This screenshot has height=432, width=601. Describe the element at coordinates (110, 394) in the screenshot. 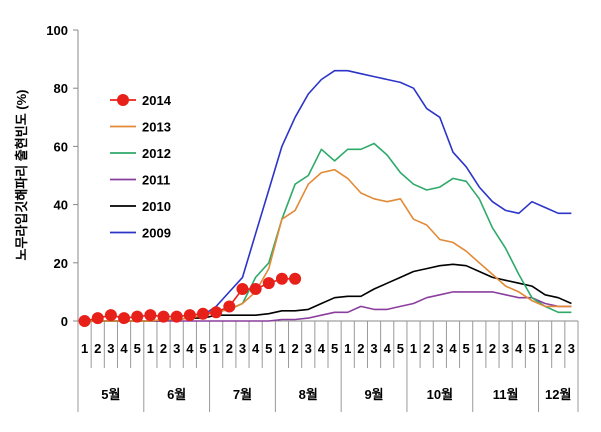

I see `month-label: 5월` at that location.